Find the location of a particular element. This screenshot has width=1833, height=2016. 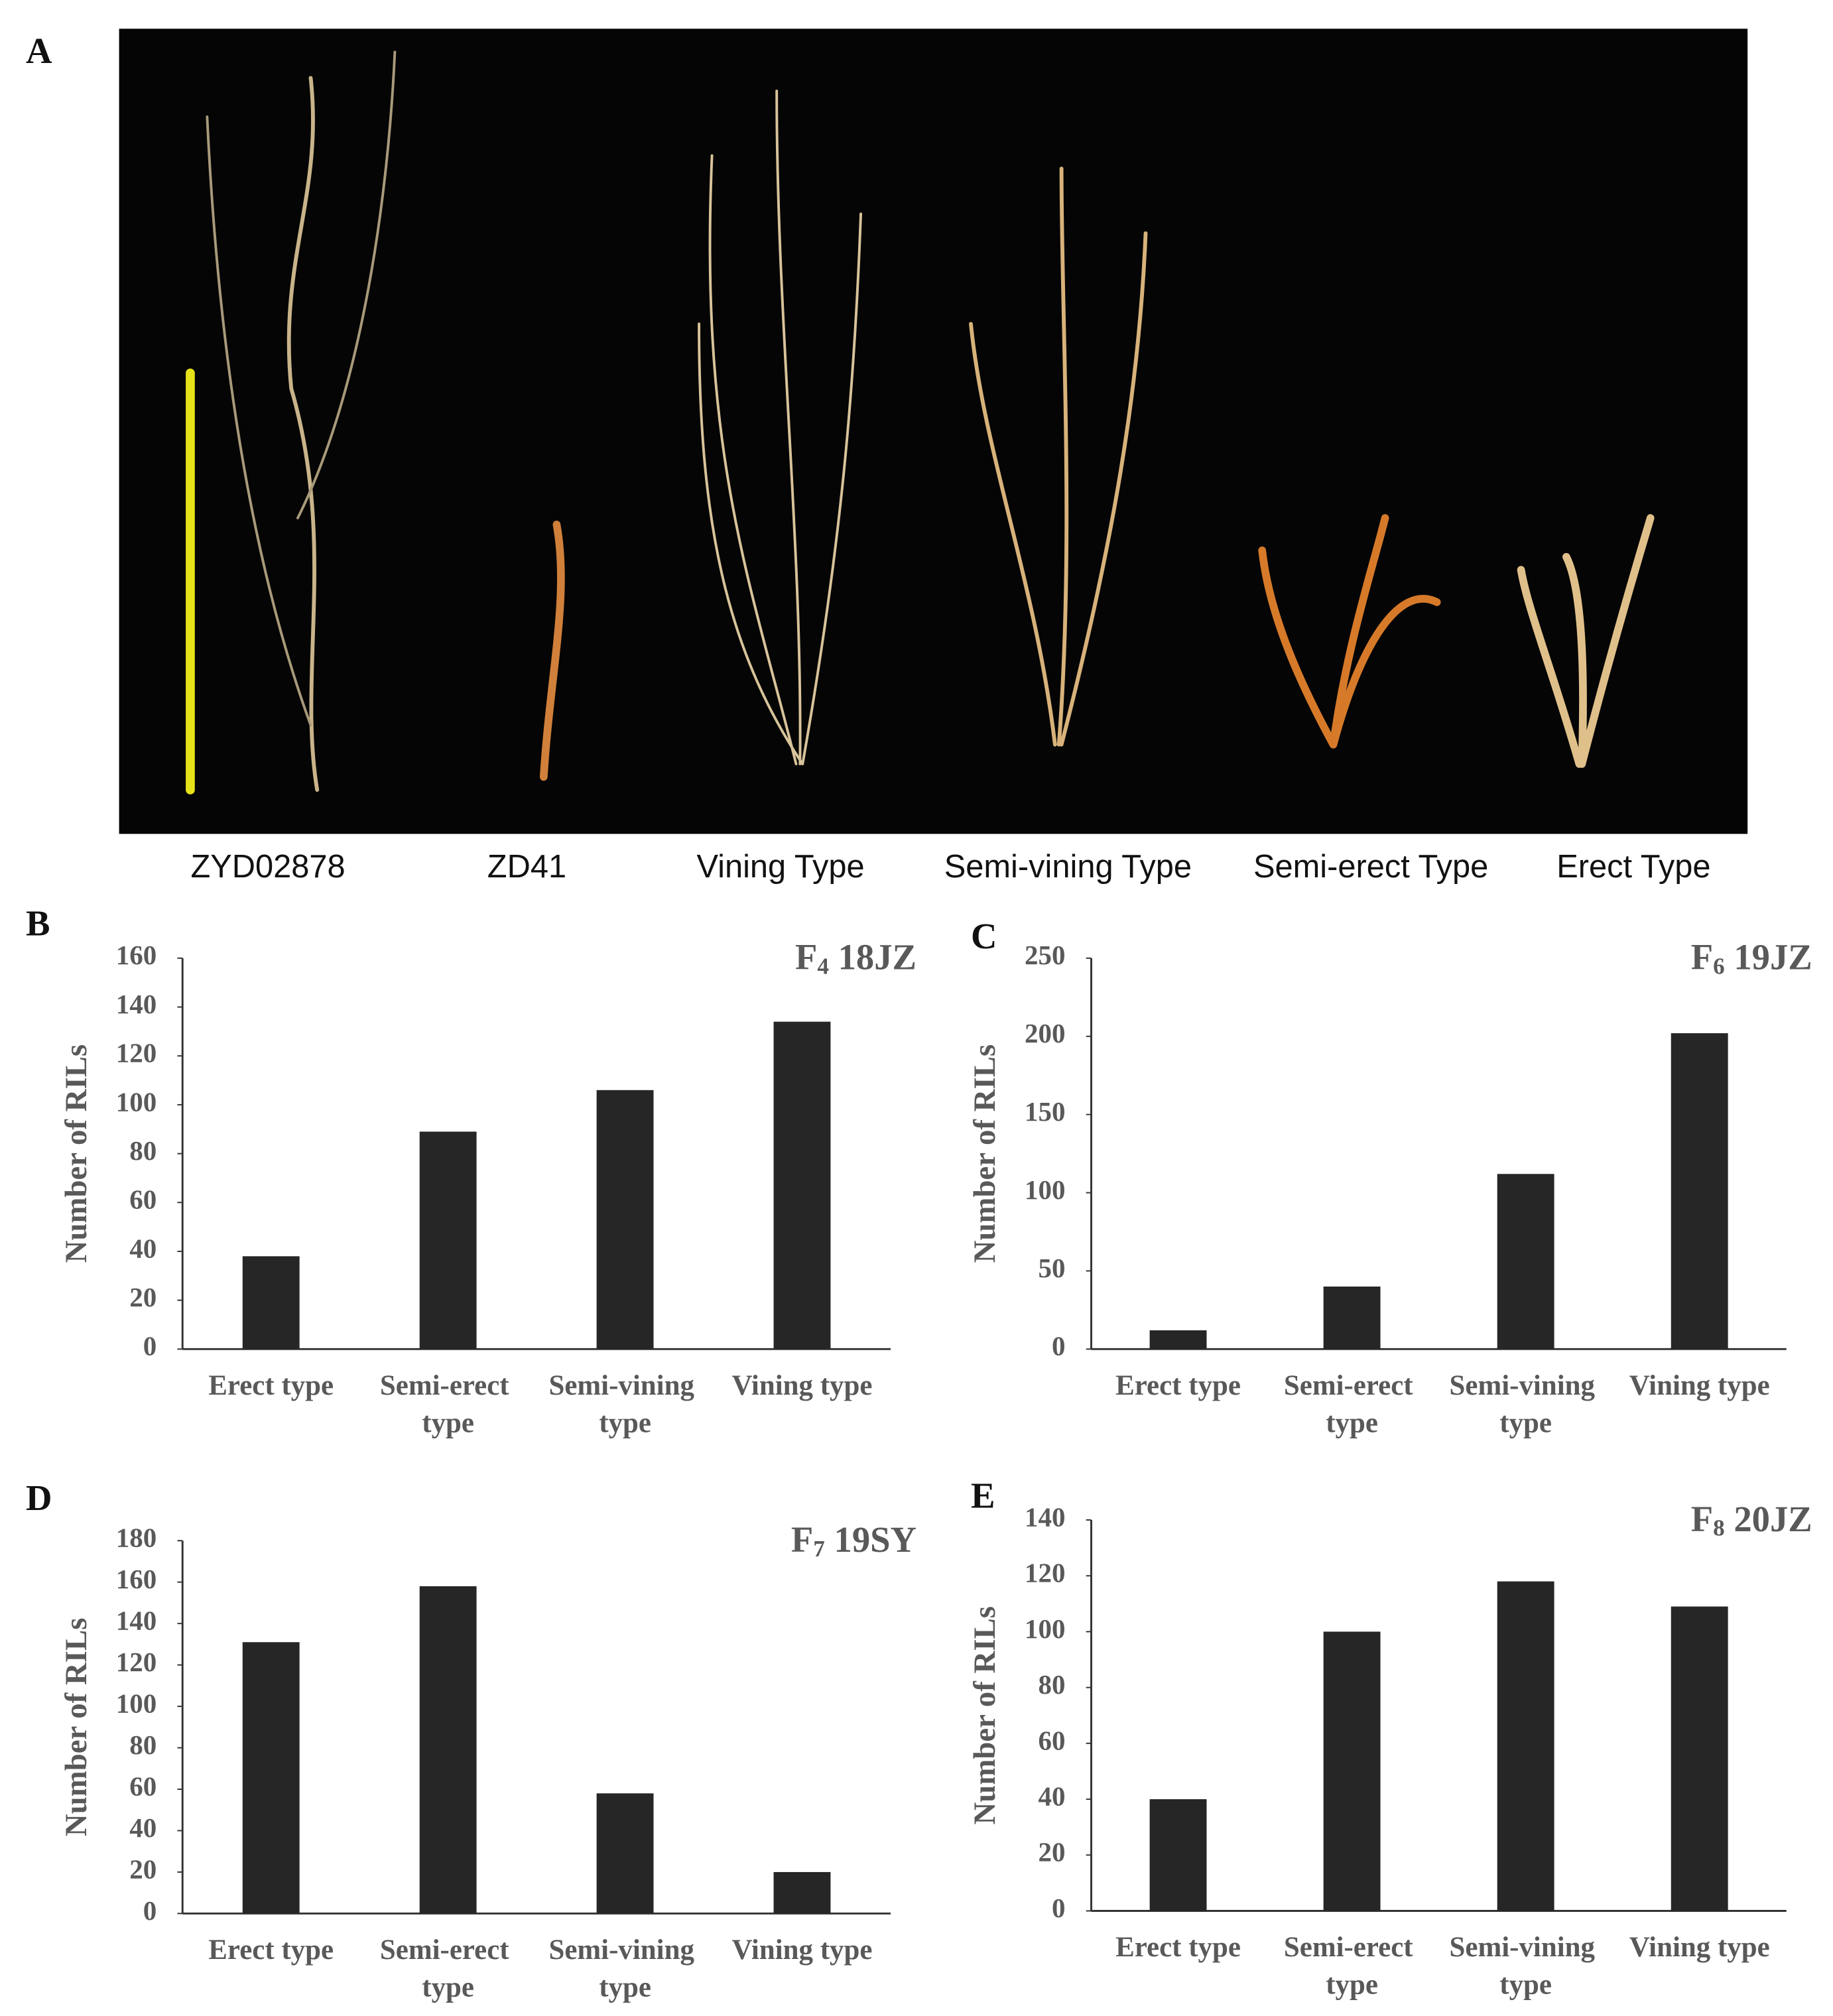

chart-title: F6 19JZ is located at coordinates (1751, 957).